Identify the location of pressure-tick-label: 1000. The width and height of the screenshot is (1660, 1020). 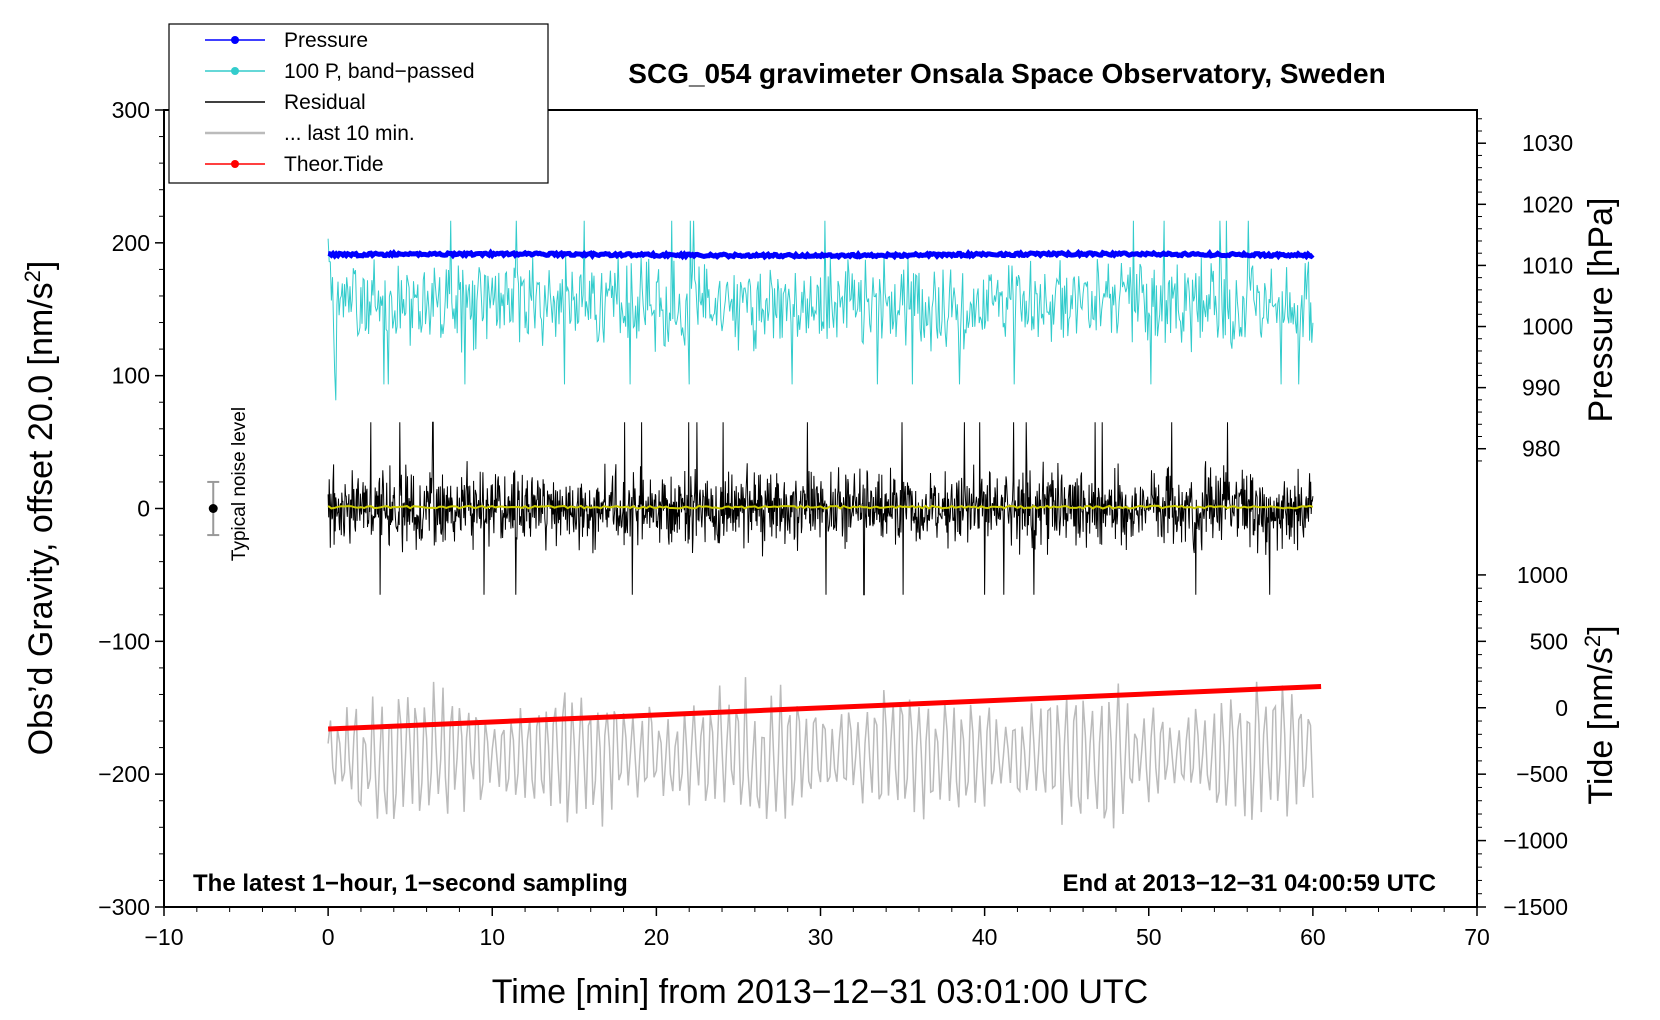
(1547, 327).